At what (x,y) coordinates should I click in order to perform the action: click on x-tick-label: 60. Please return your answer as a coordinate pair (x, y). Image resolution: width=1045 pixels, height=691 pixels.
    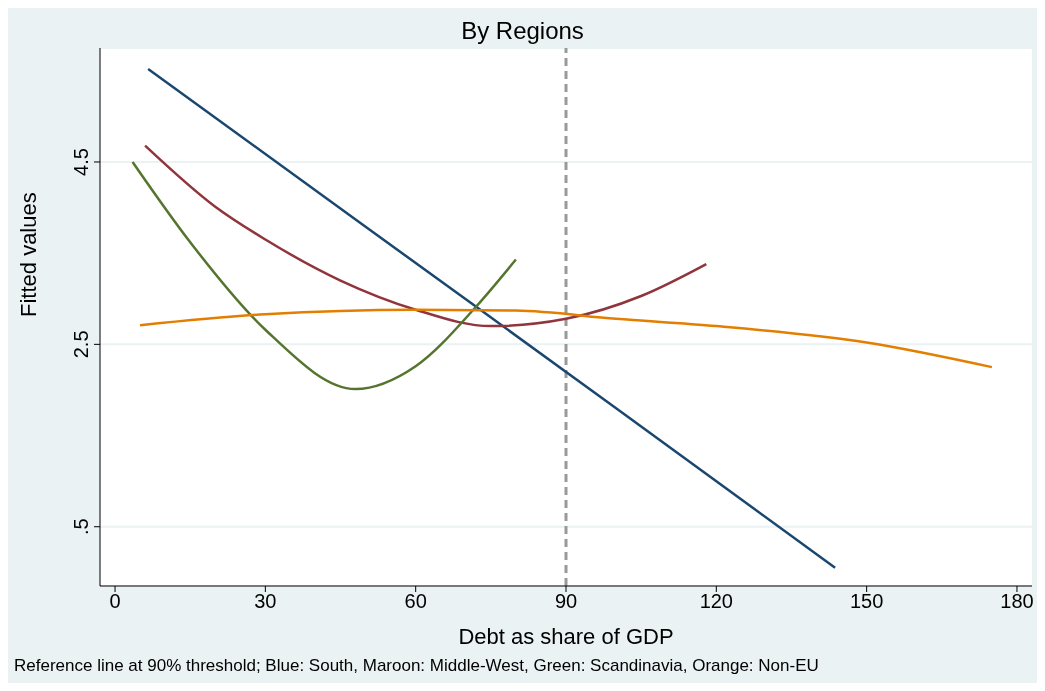
    Looking at the image, I should click on (415, 601).